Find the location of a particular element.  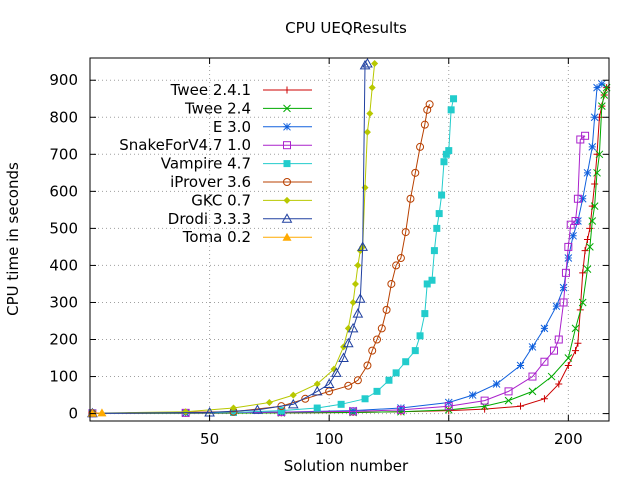

y-tick-label: 500 is located at coordinates (63, 228).